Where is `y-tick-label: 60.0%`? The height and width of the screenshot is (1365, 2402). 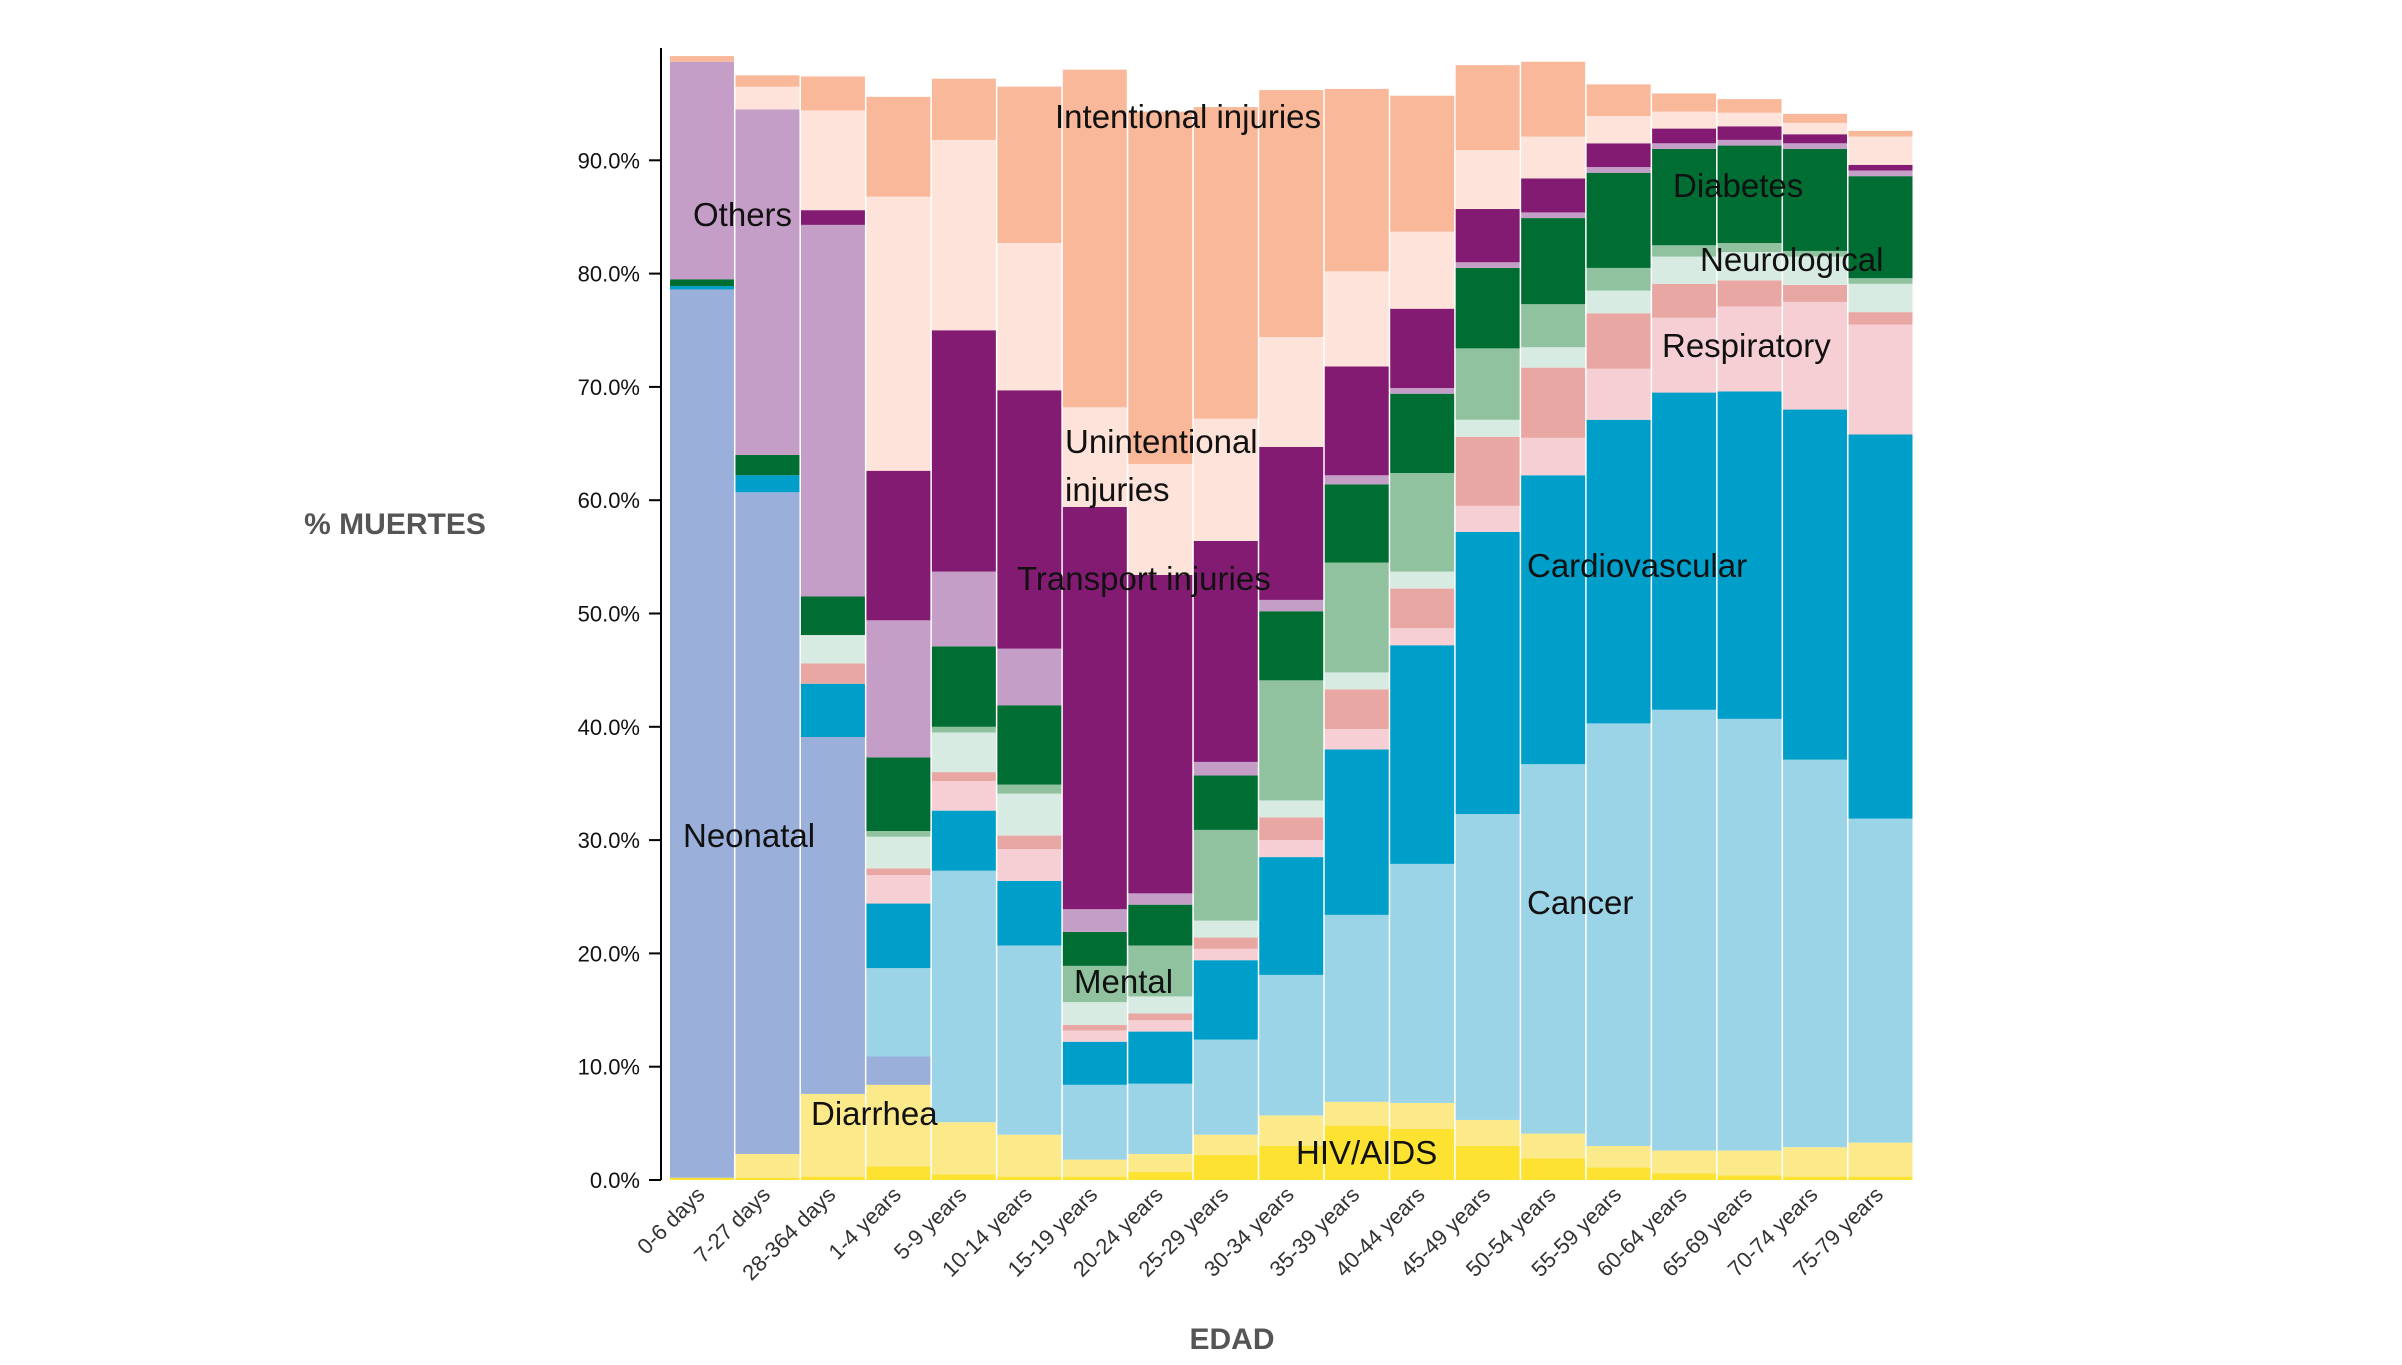
y-tick-label: 60.0% is located at coordinates (609, 500).